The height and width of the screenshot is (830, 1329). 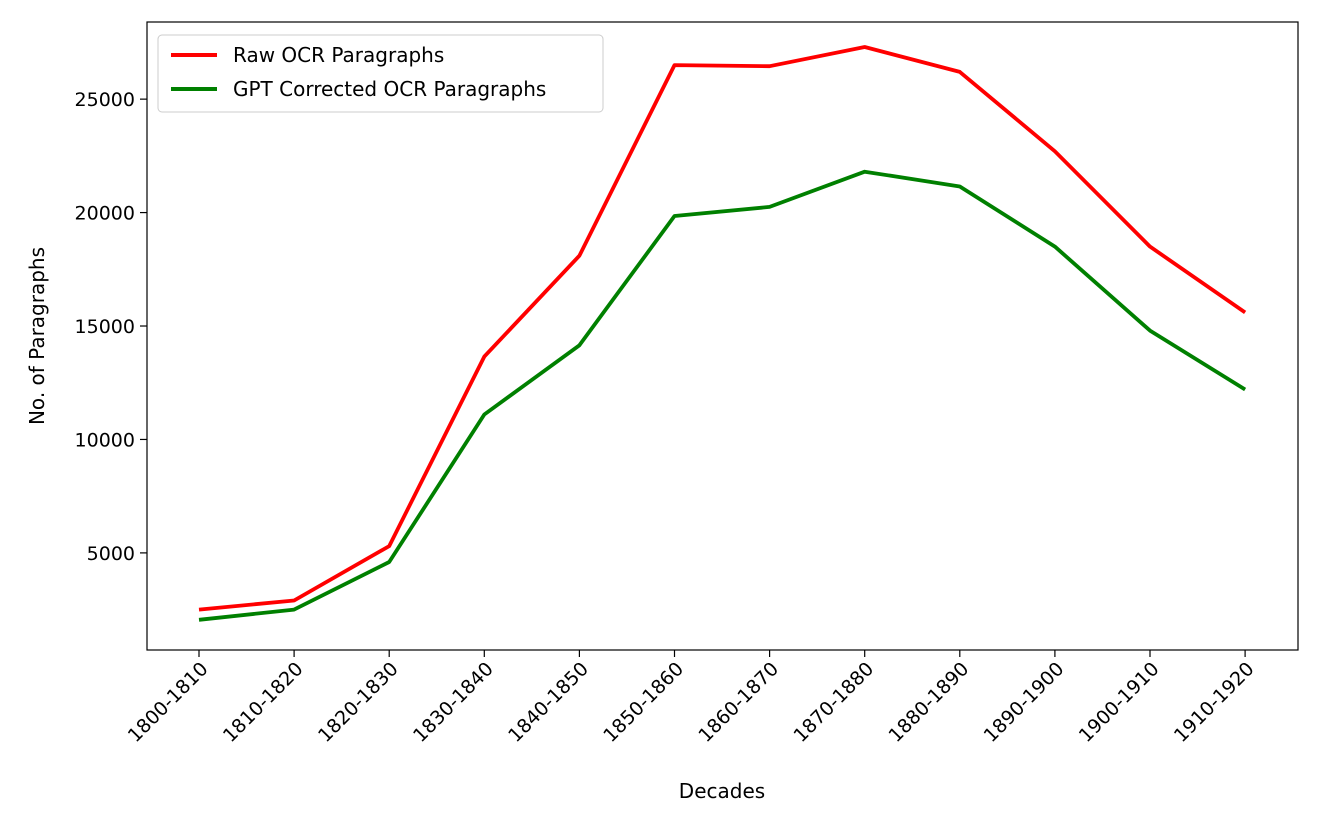 What do you see at coordinates (111, 554) in the screenshot?
I see `y-tick-label: 5000` at bounding box center [111, 554].